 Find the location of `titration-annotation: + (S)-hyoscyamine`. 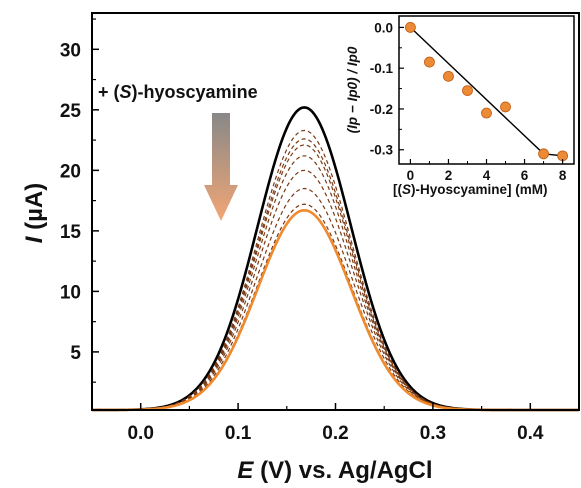

titration-annotation: + (S)-hyoscyamine is located at coordinates (178, 92).